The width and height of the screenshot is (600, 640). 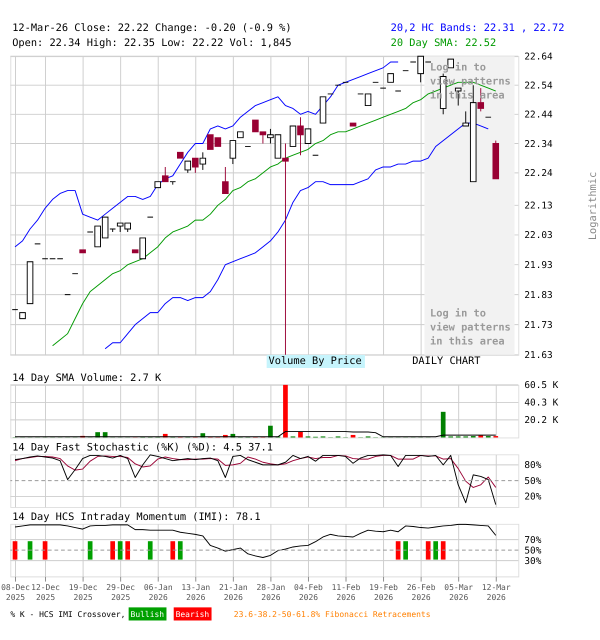 I want to click on chart-title: 14 Day HCS Intraday Momentum (IMI): 78.1, so click(x=136, y=517).